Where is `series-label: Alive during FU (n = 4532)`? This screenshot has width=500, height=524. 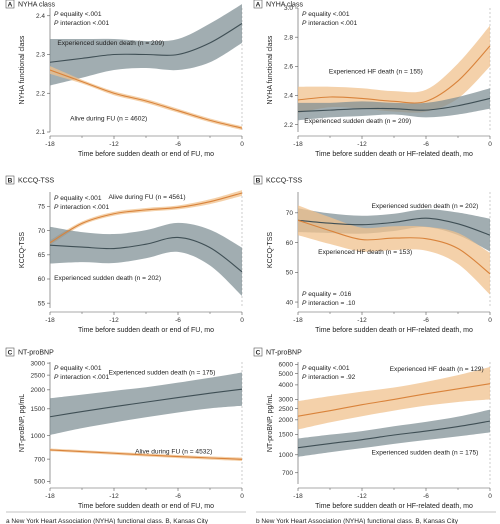 series-label: Alive during FU (n = 4532) is located at coordinates (173, 452).